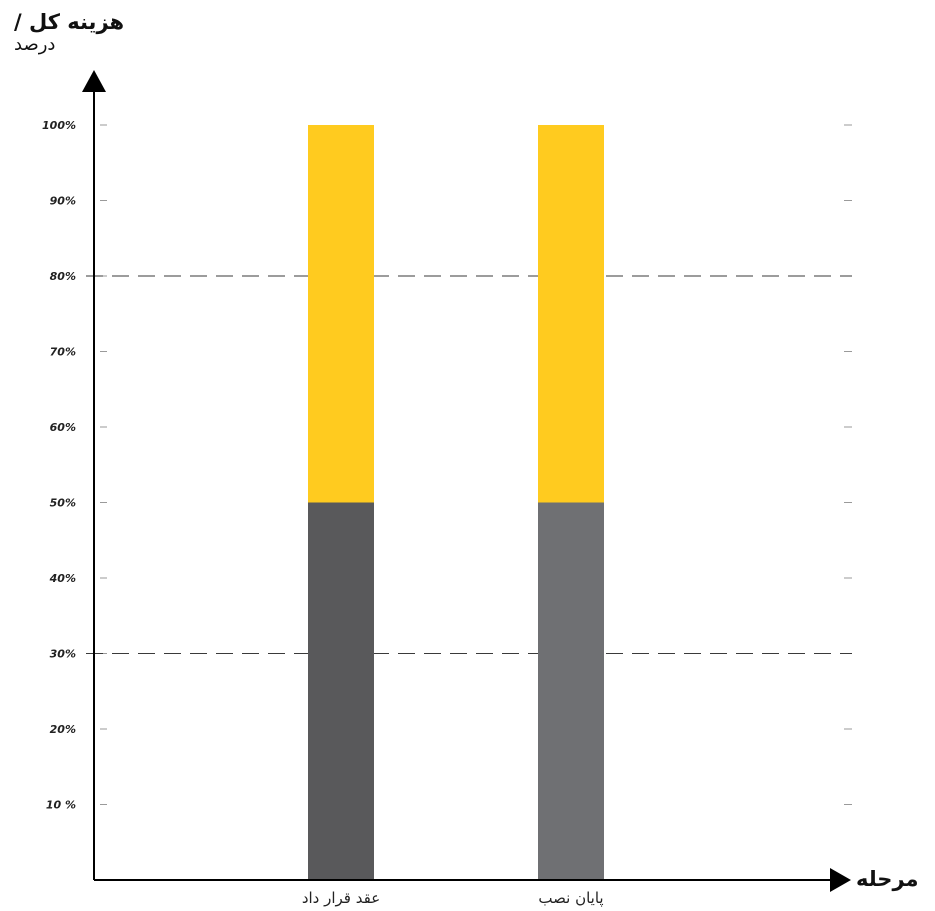 The height and width of the screenshot is (911, 935). Describe the element at coordinates (887, 879) in the screenshot. I see `x-axis-title: مرحله` at that location.